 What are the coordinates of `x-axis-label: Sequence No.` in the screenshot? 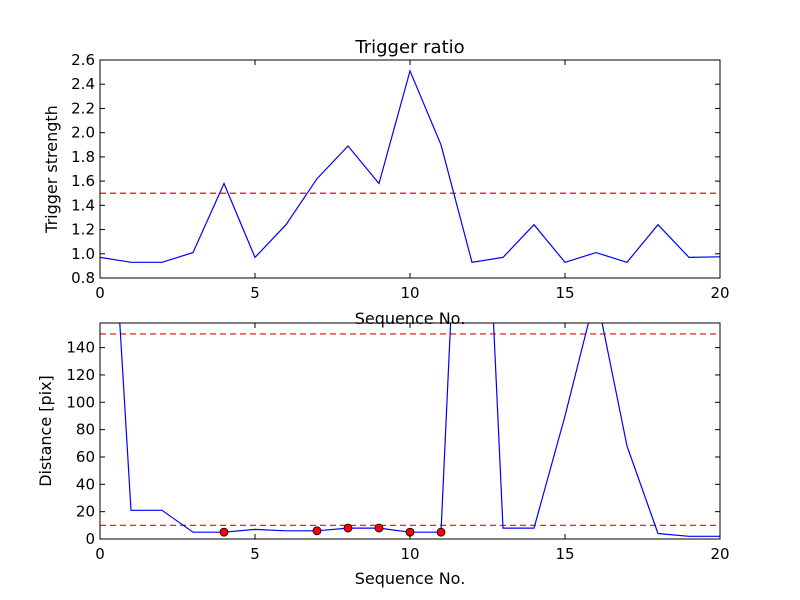 It's located at (410, 578).